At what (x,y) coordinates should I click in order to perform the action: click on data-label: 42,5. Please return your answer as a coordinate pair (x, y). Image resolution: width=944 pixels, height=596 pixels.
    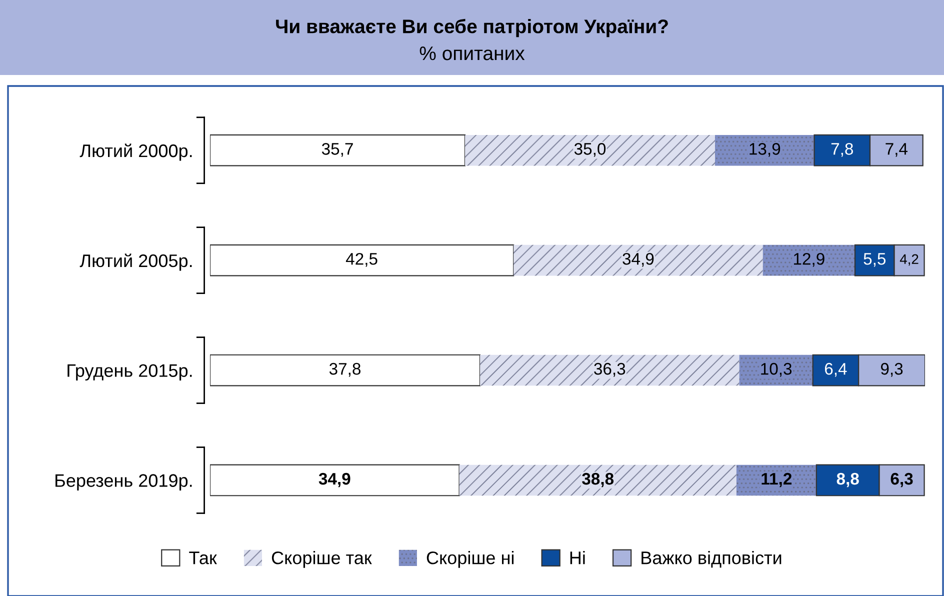
    Looking at the image, I should click on (362, 259).